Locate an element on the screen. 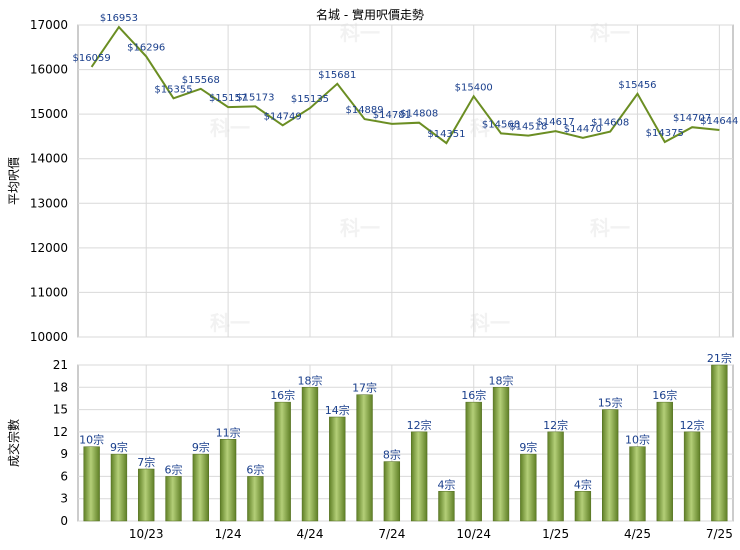 The image size is (740, 550). price-data-label: $15157 is located at coordinates (228, 98).